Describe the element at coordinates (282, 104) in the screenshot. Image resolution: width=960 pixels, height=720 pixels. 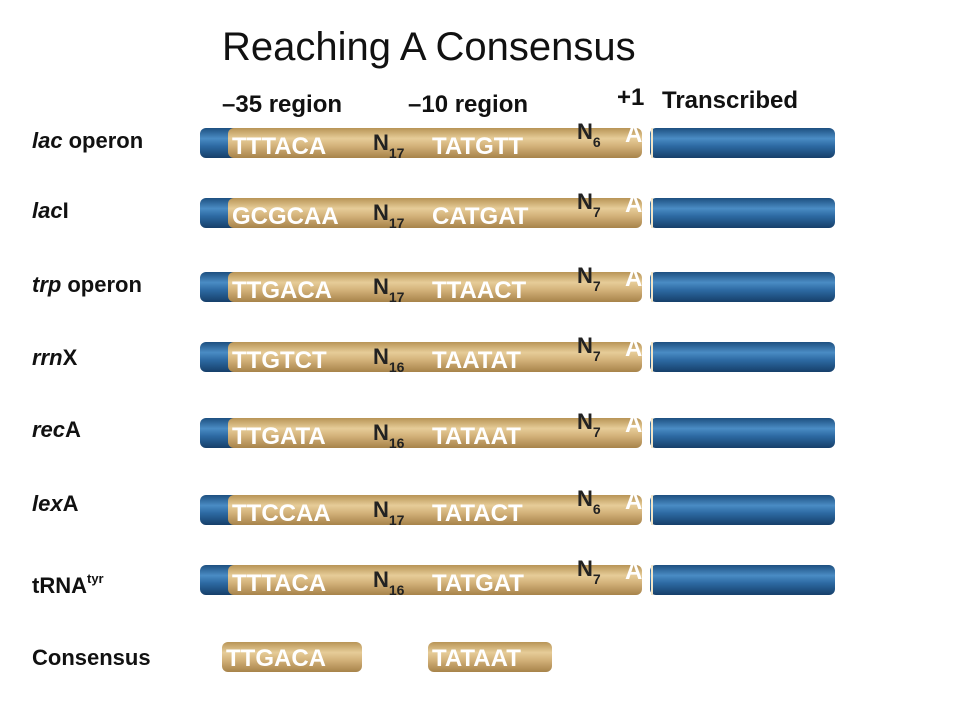
I see `region35-header: –35 region` at that location.